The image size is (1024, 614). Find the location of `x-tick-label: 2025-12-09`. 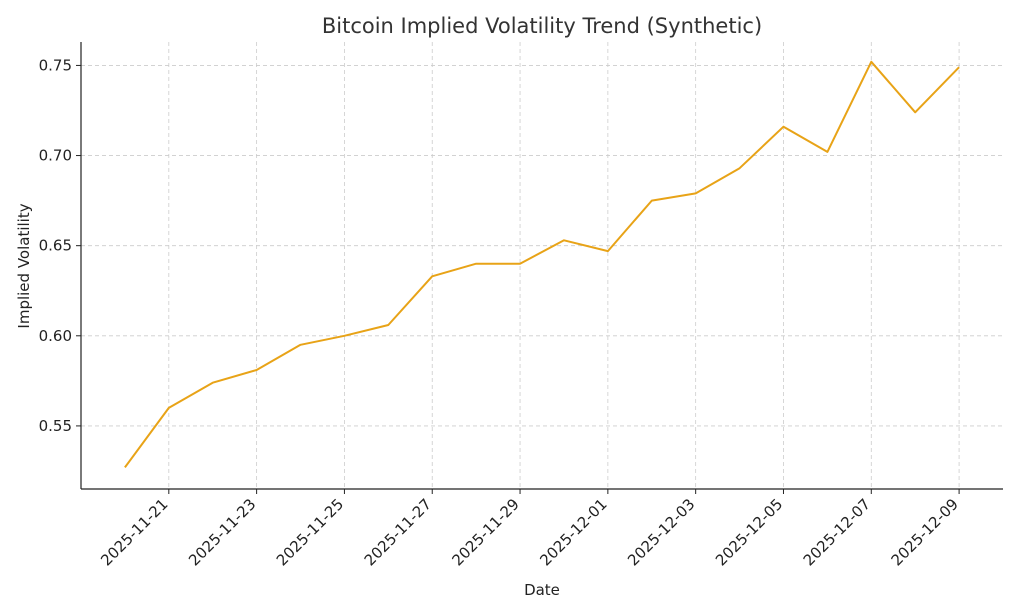

x-tick-label: 2025-12-09 is located at coordinates (925, 532).